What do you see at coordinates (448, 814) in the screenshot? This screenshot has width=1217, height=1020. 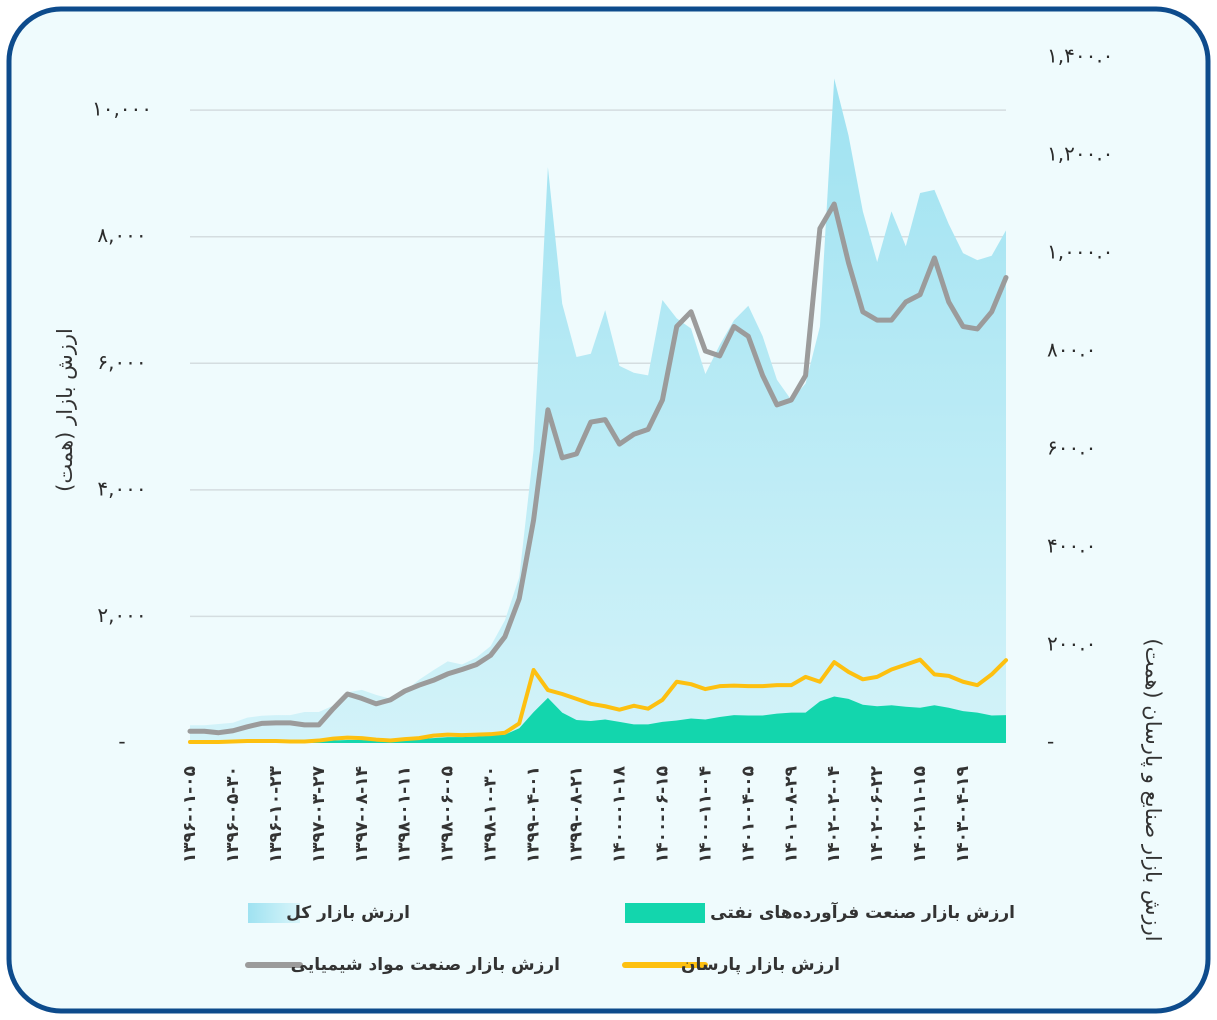 I see `x-tick-label: ۱۳۹۸-۰۶-۰۵` at bounding box center [448, 814].